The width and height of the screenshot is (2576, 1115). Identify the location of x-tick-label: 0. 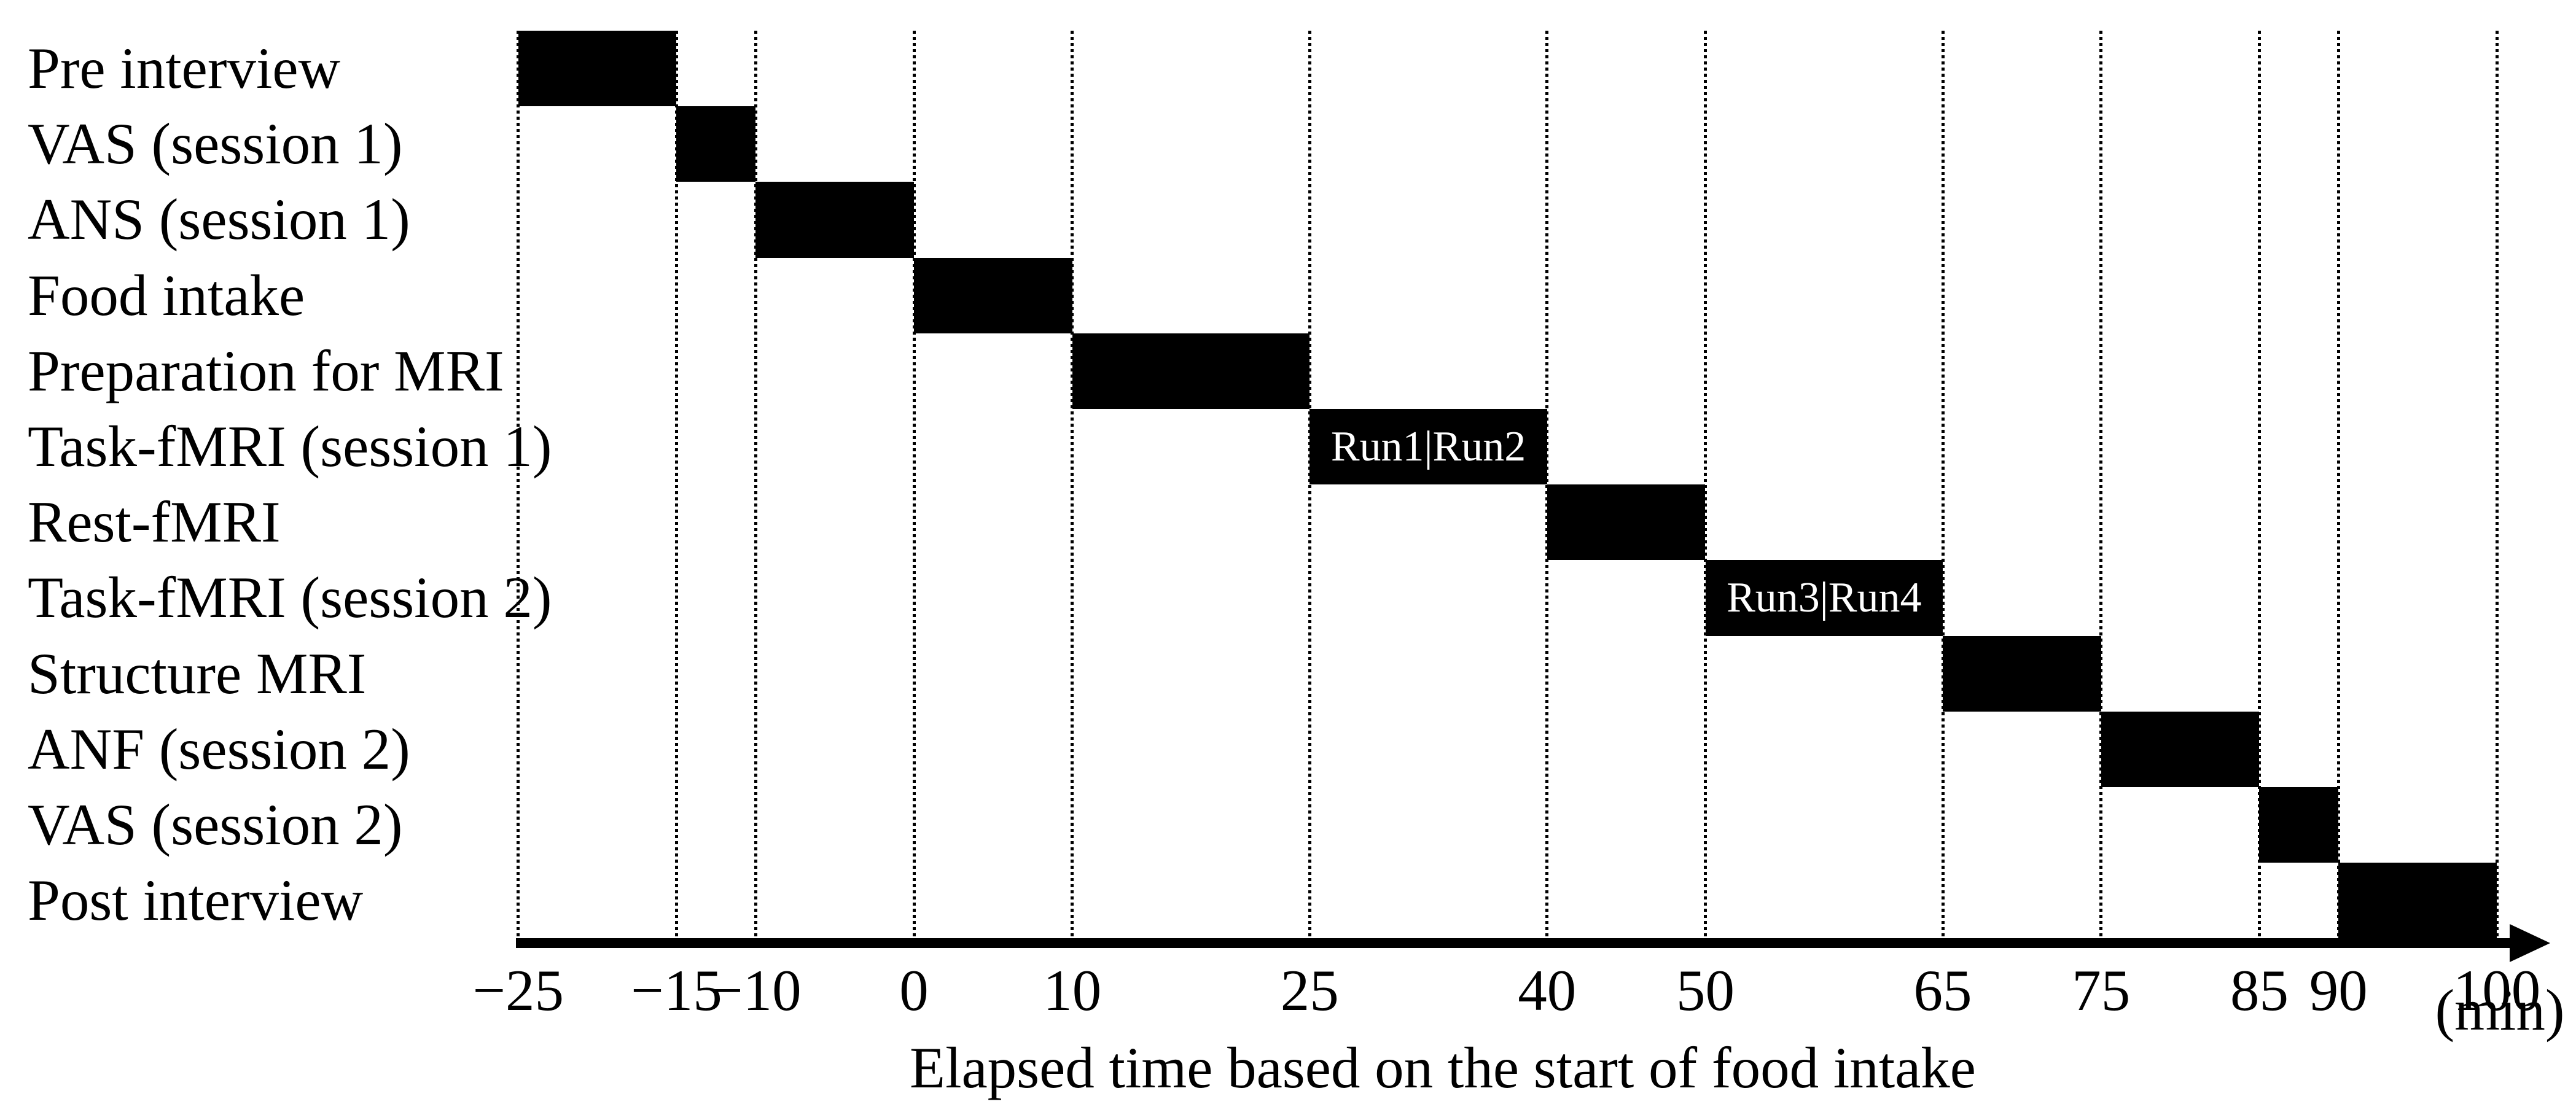
(914, 990).